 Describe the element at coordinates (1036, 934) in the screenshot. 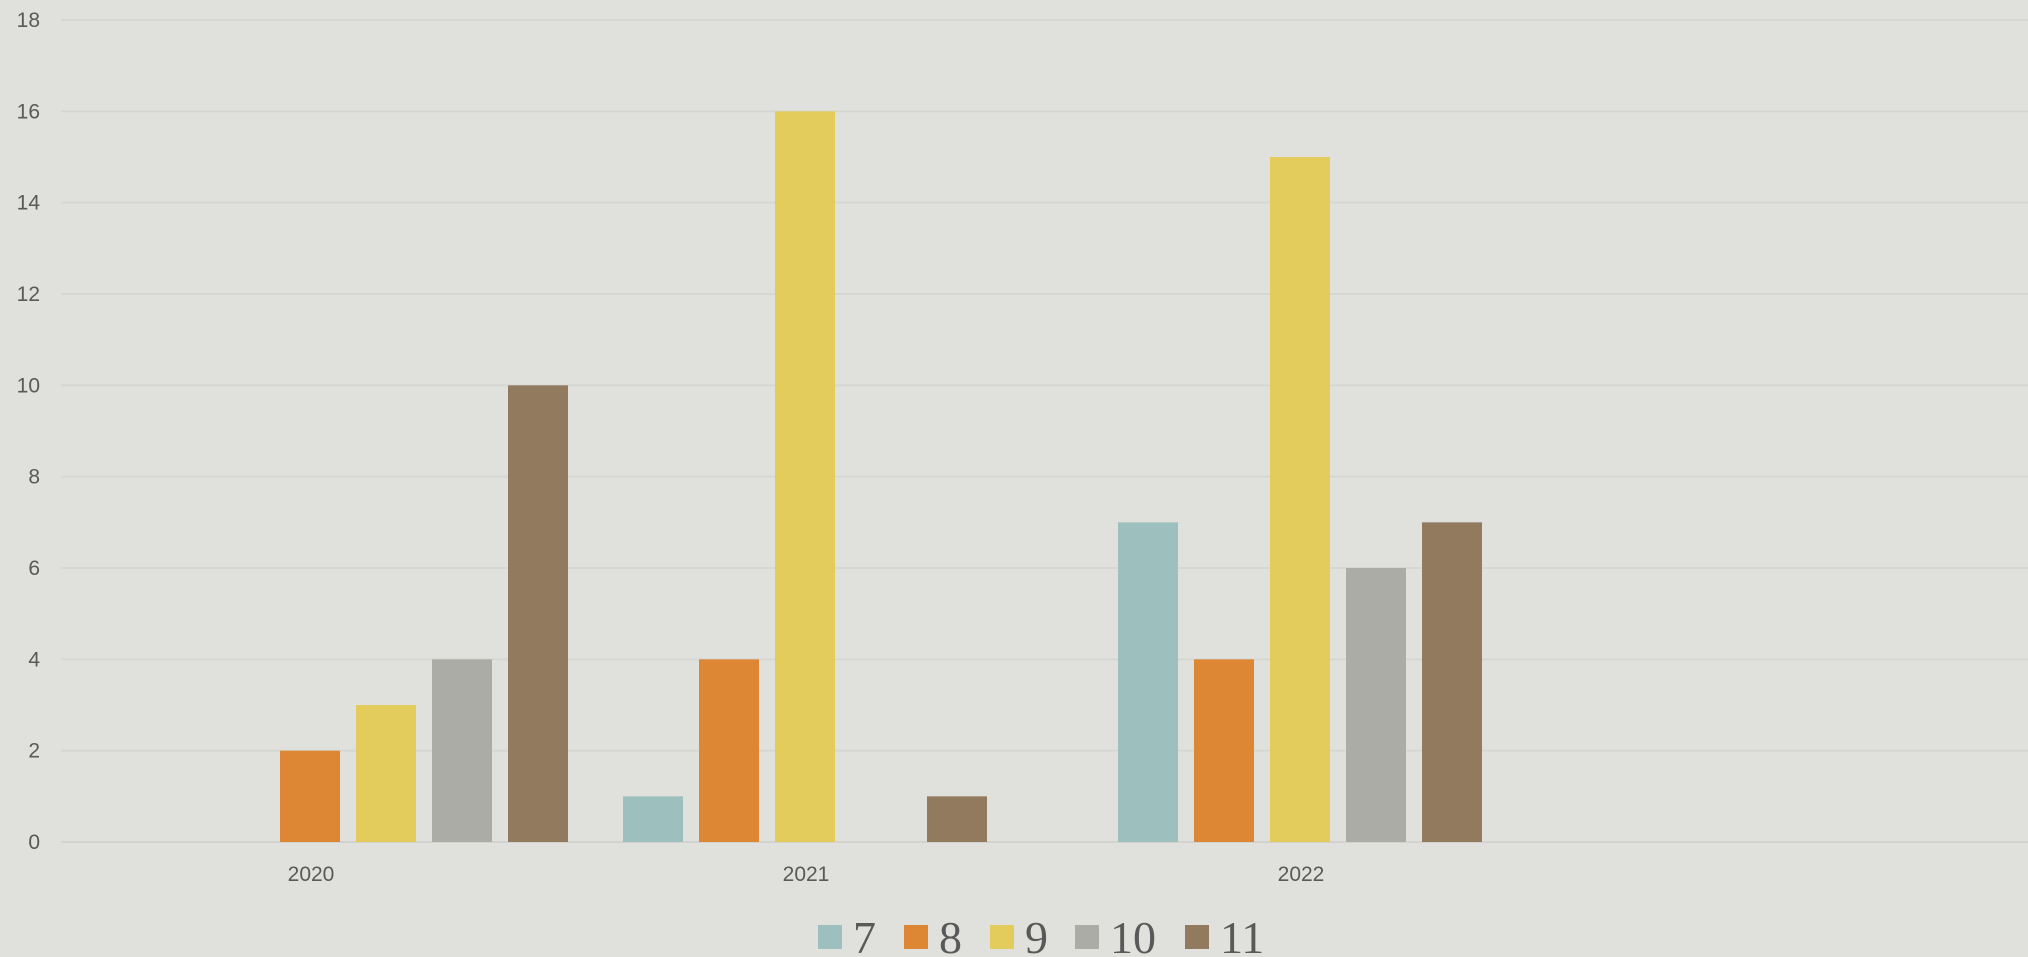

I see `legend-label-9: 9` at that location.